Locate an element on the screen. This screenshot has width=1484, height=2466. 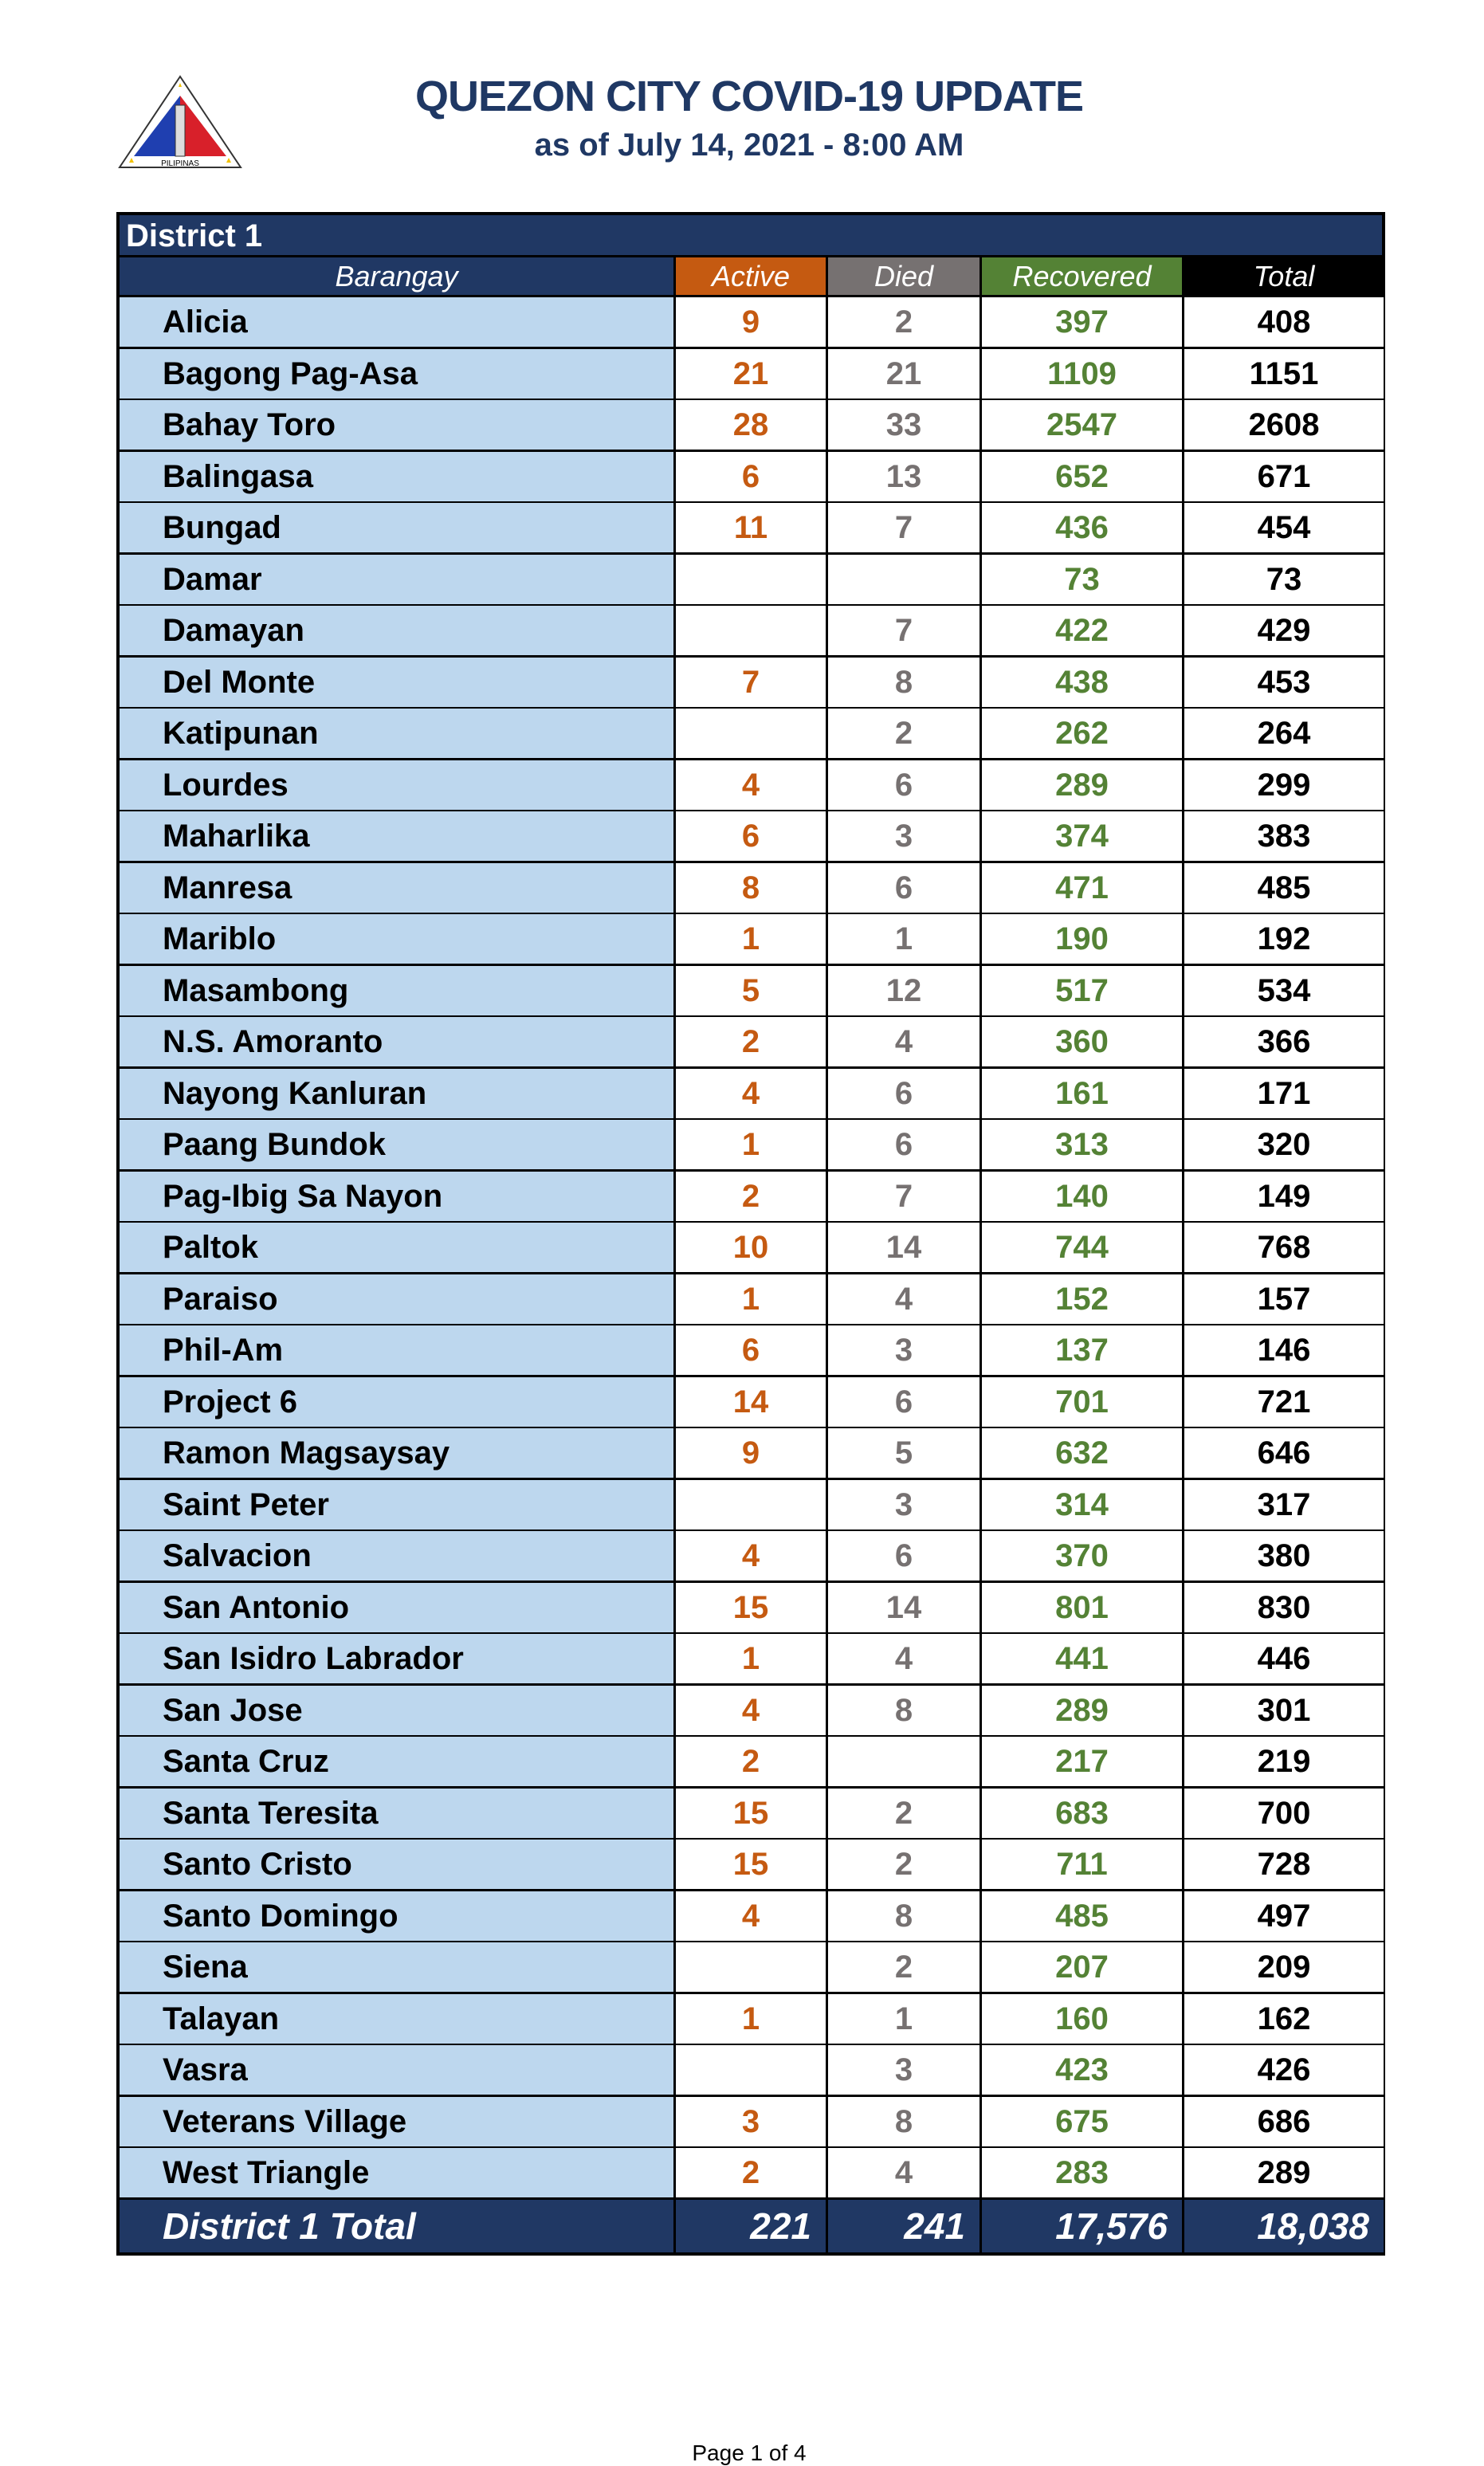
recovered-cell: 152 is located at coordinates (1082, 1299).